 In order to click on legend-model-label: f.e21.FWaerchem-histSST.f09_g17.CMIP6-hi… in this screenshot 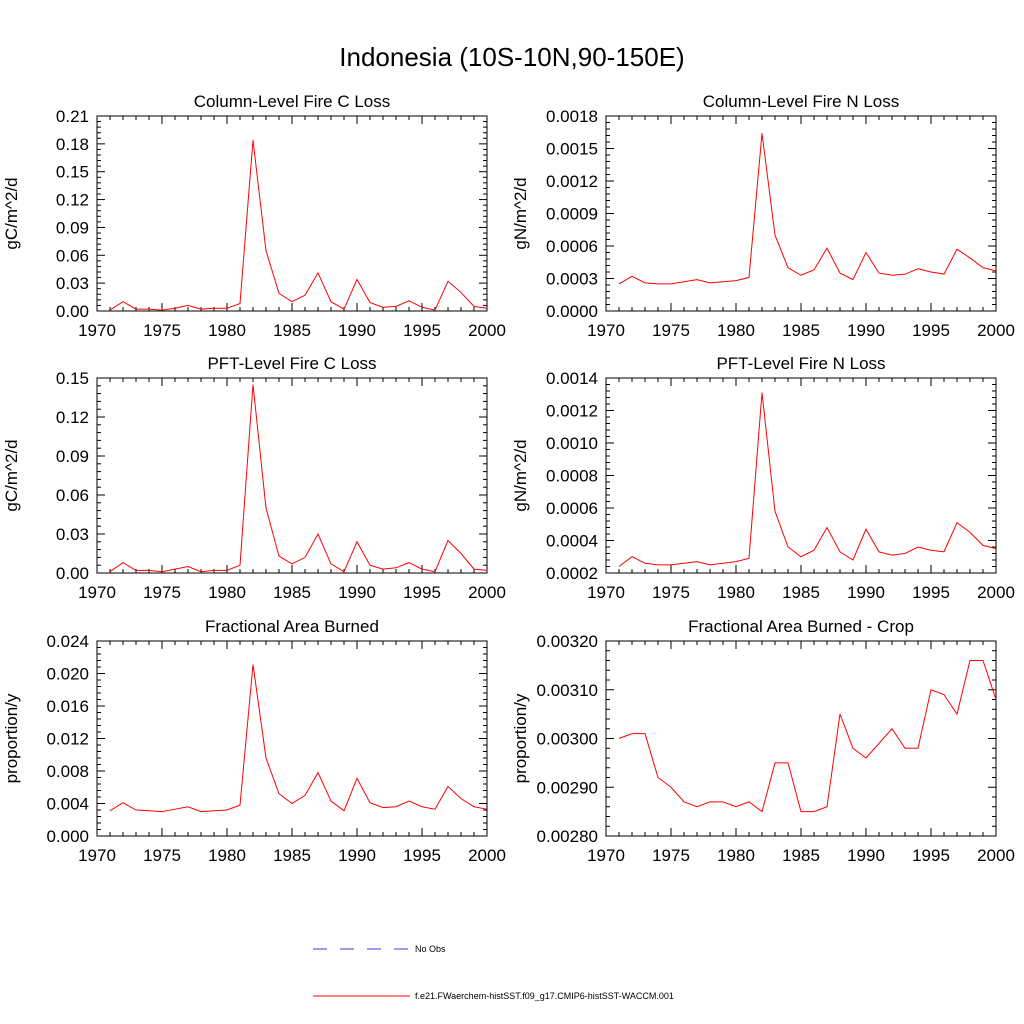, I will do `click(544, 996)`.